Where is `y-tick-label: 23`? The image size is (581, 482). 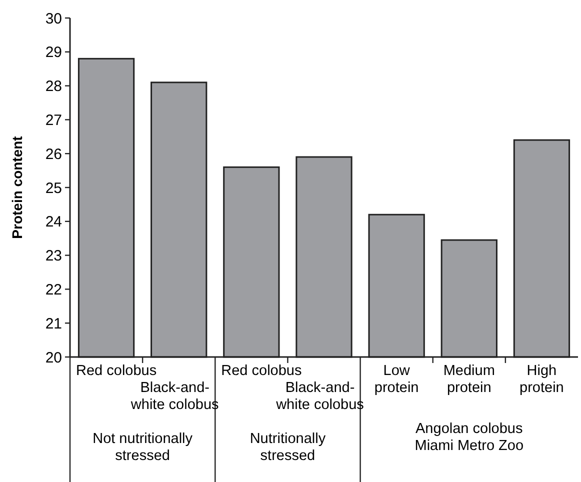 y-tick-label: 23 is located at coordinates (53, 256).